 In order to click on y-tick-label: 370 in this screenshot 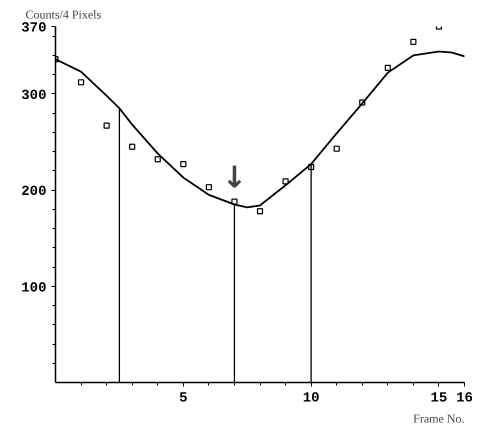, I will do `click(34, 28)`.